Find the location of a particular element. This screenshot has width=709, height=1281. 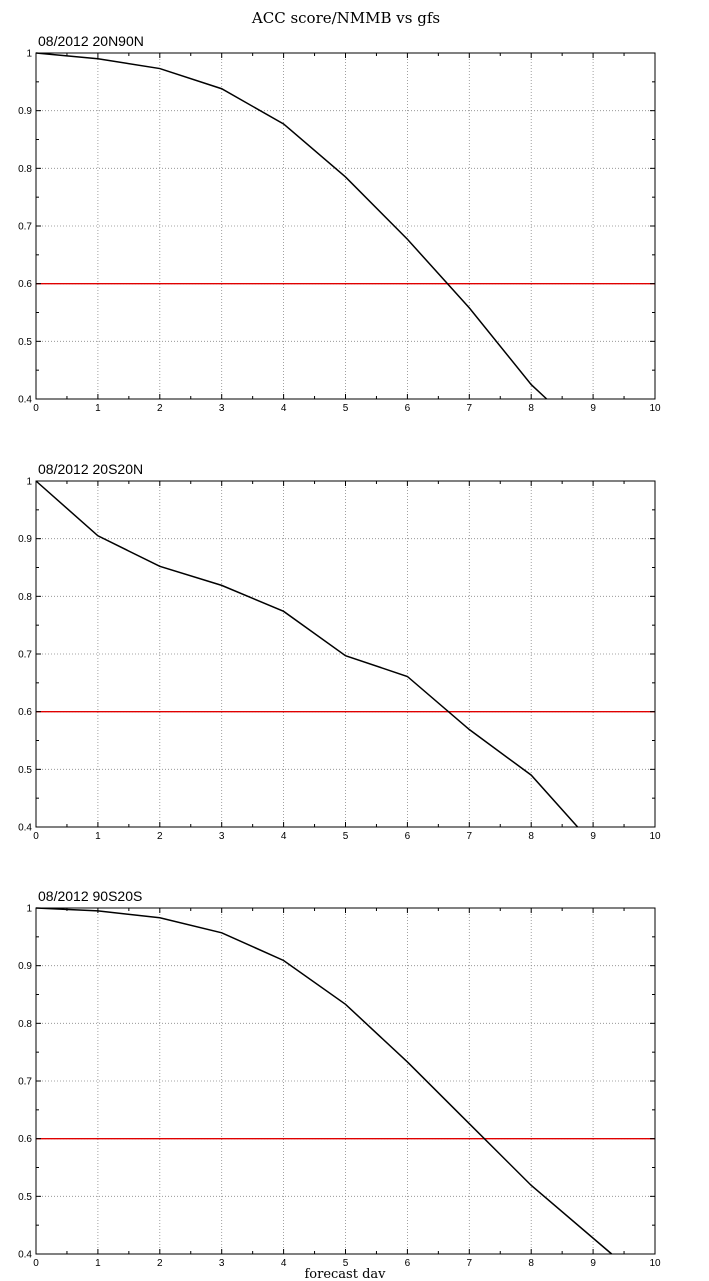

panel-title: 08/2012 20S20N is located at coordinates (90, 469).